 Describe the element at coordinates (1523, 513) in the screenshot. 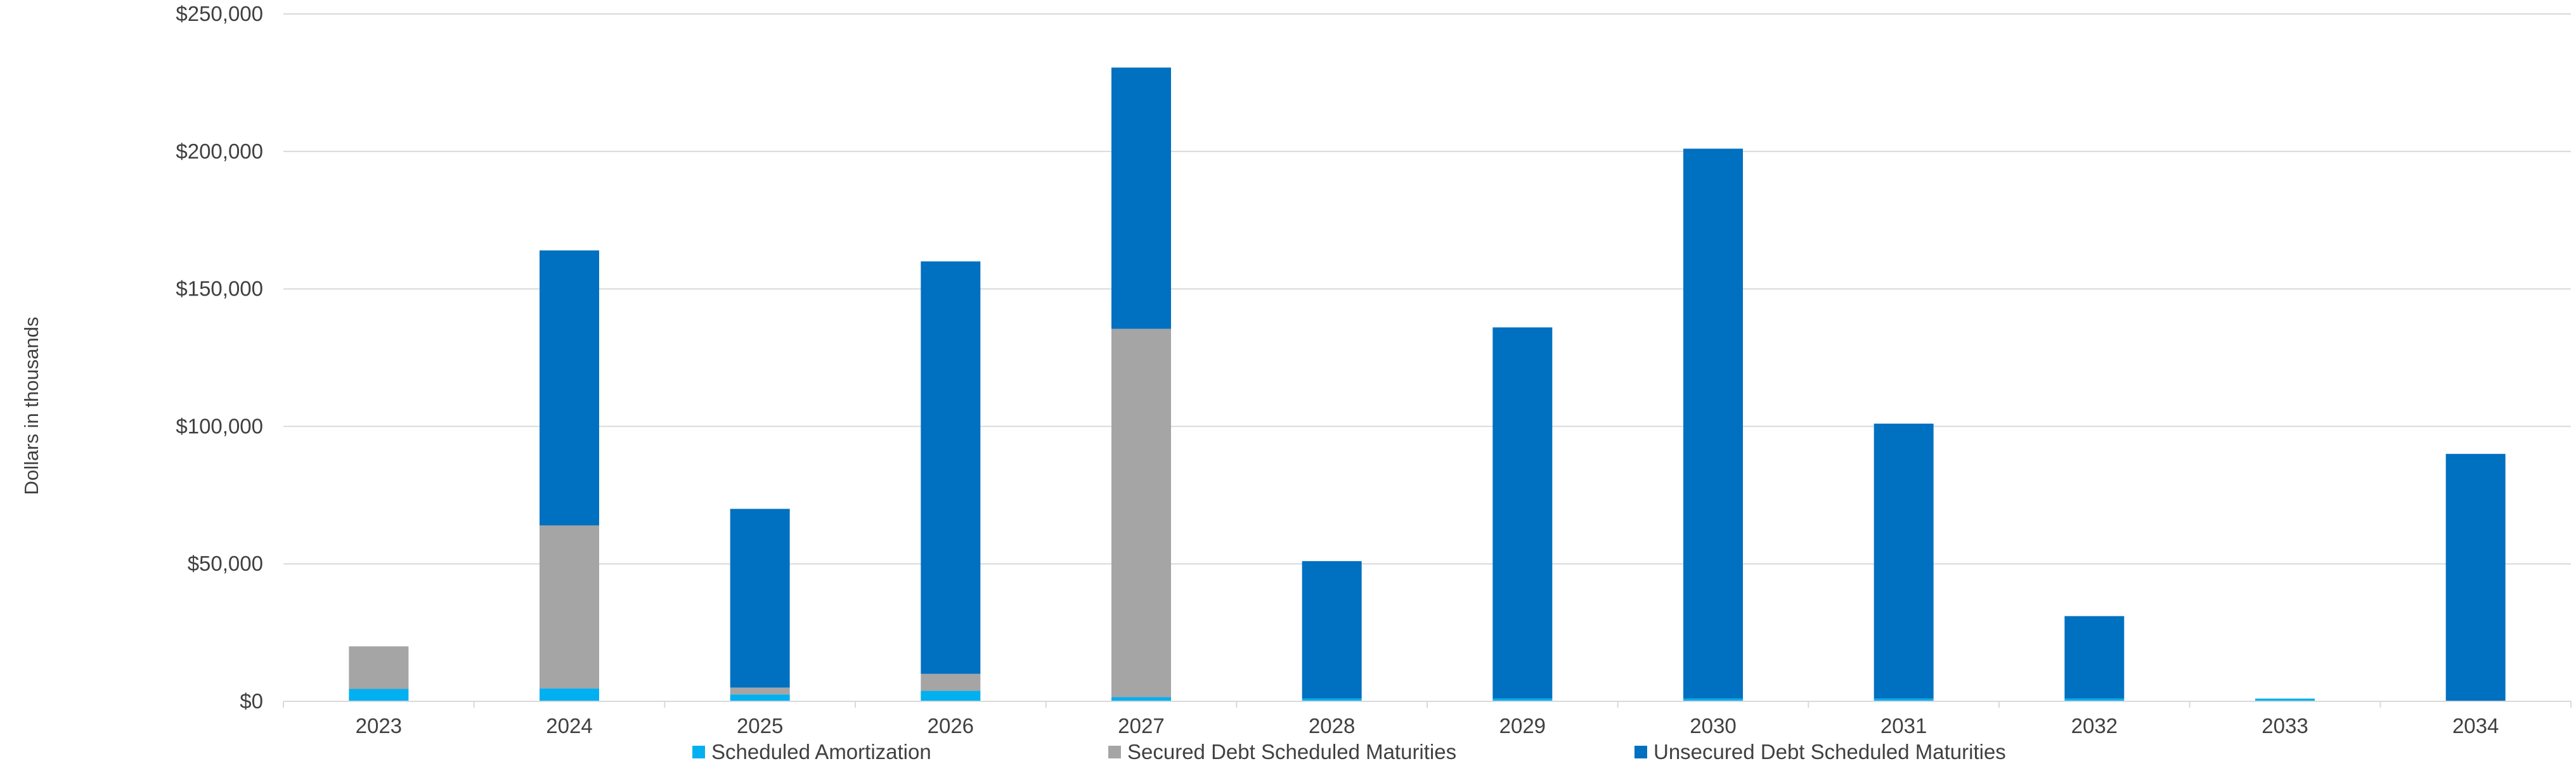

I see `bar-unsecured-debt-scheduled-maturities-2029` at that location.